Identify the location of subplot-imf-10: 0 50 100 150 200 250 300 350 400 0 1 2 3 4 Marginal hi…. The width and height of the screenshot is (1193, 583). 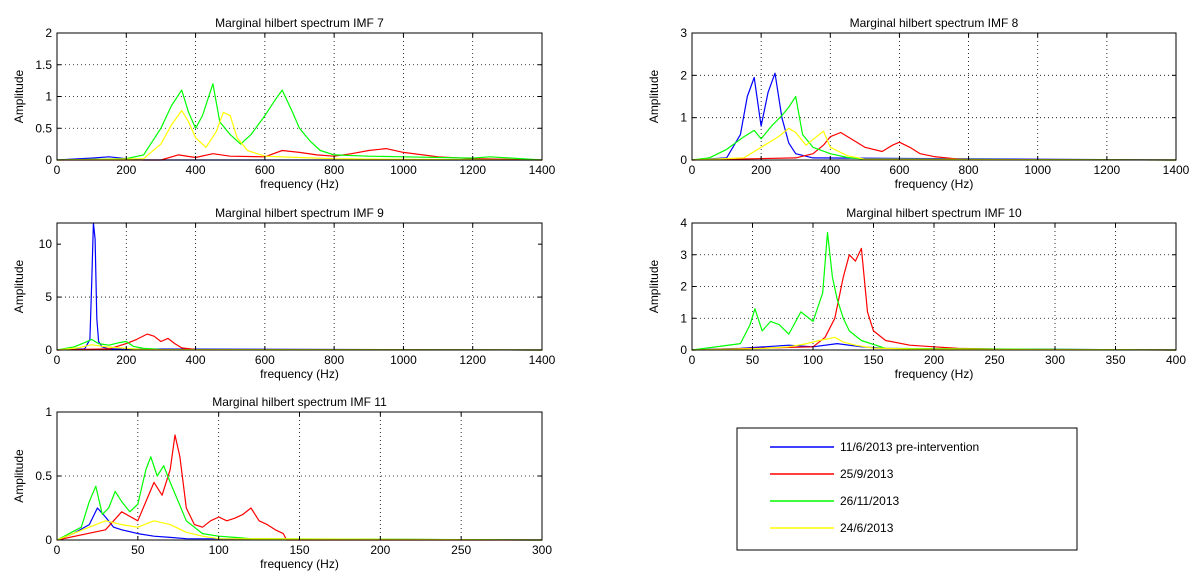
(916, 293).